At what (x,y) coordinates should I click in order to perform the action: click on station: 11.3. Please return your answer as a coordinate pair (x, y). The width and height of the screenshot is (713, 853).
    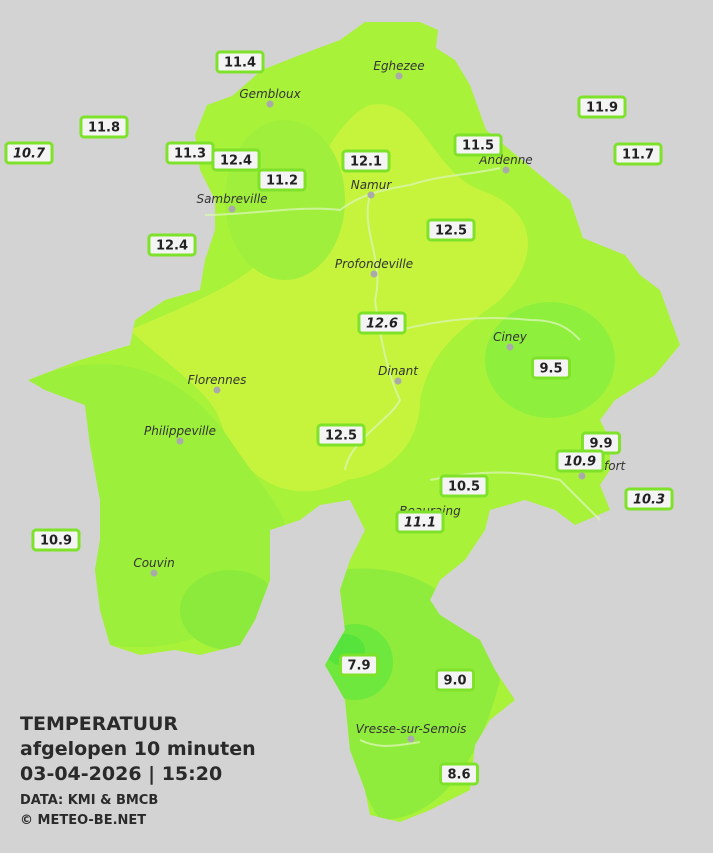
    Looking at the image, I should click on (190, 153).